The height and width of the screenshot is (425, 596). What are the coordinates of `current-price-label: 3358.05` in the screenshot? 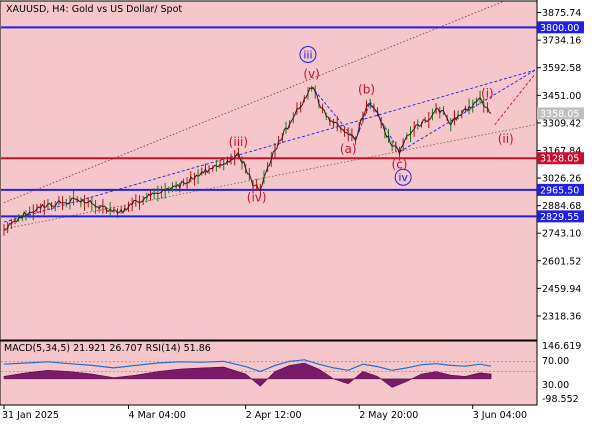 It's located at (559, 114).